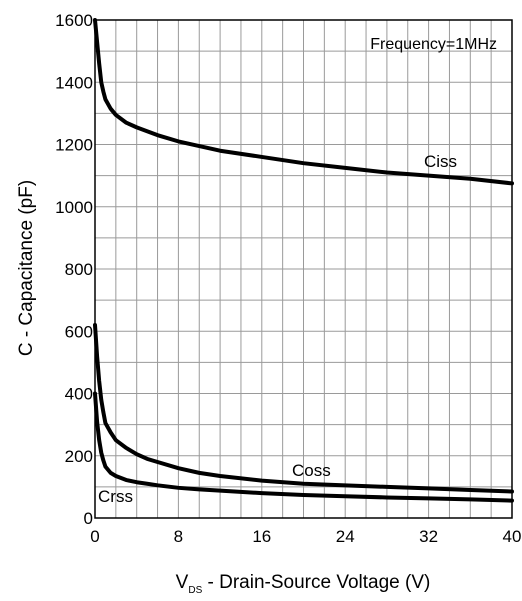 This screenshot has height=601, width=522. I want to click on series-label-ciss: Ciss, so click(440, 161).